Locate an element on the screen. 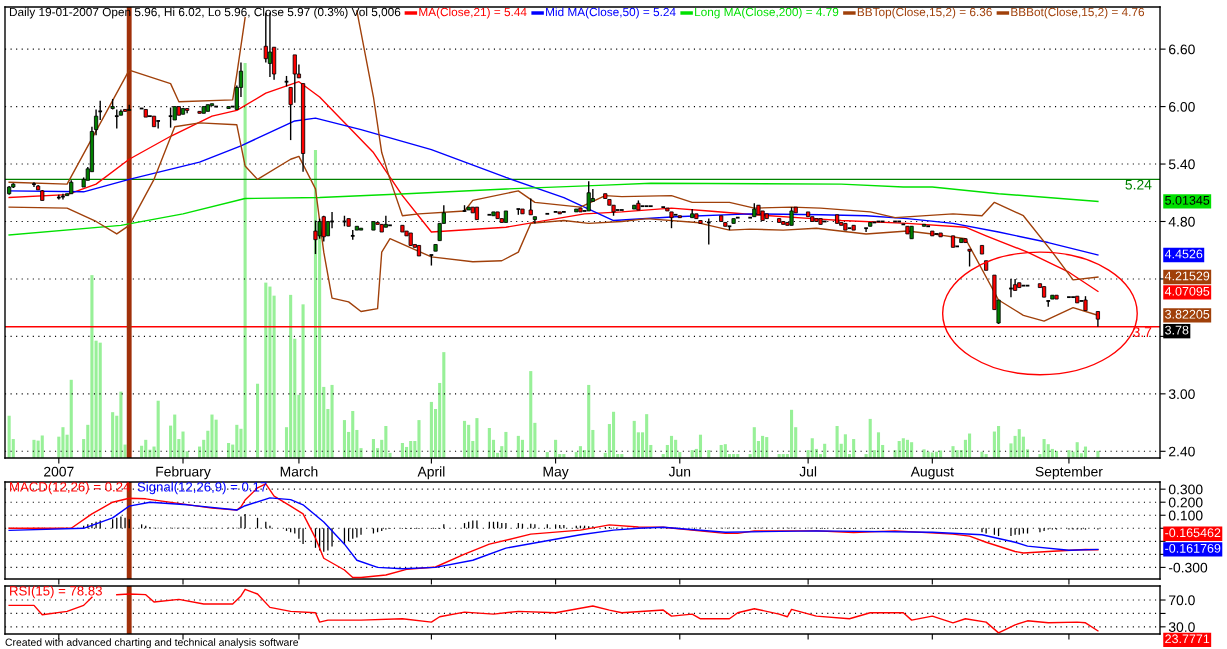 This screenshot has height=649, width=1227. y-tick-label: 5.40 is located at coordinates (1181, 164).